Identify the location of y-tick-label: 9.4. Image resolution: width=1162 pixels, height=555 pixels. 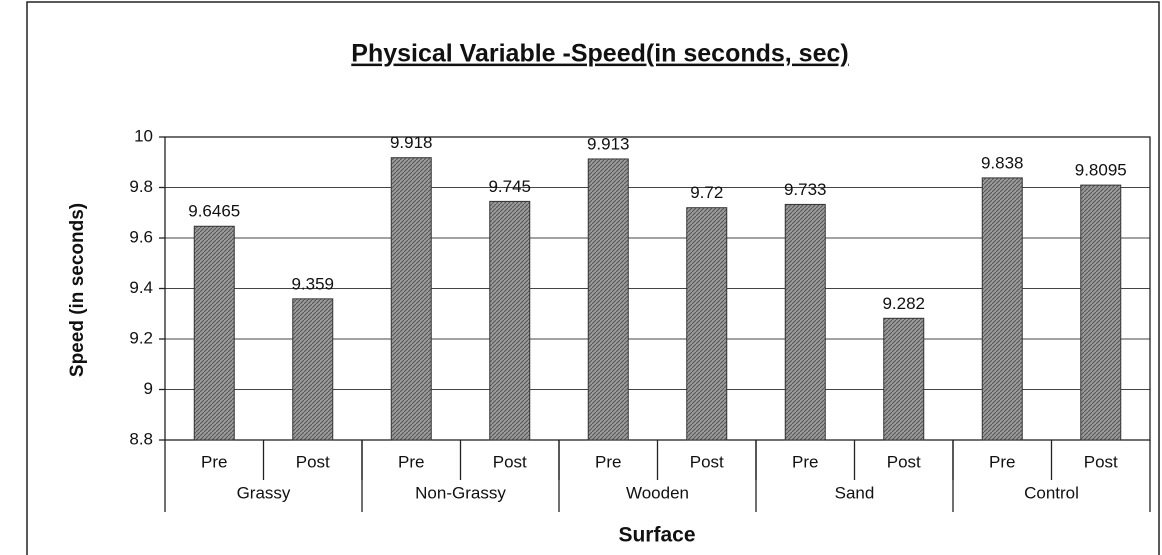
(141, 287).